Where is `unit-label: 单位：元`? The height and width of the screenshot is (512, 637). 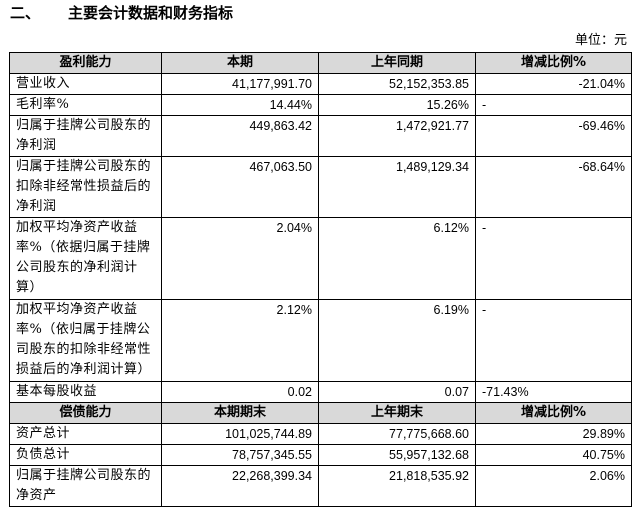 unit-label: 单位：元 is located at coordinates (600, 40).